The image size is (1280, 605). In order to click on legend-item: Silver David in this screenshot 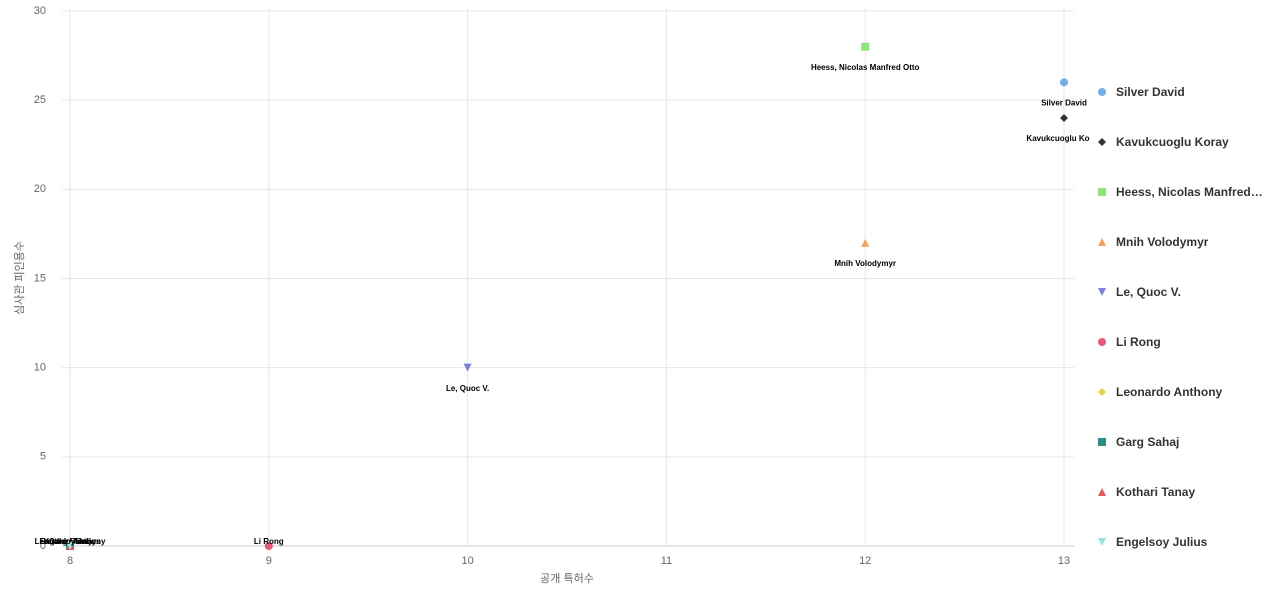, I will do `click(1186, 92)`.